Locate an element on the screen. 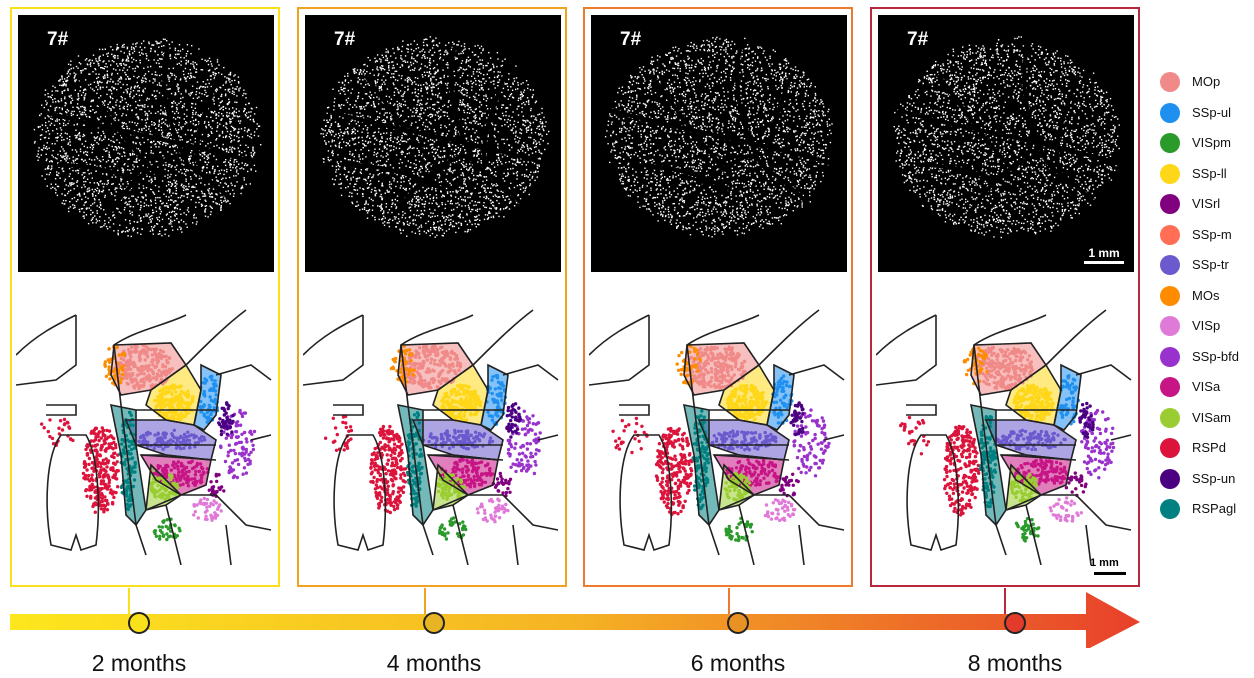 The image size is (1254, 678). legend-label: SSp-ll is located at coordinates (1209, 173).